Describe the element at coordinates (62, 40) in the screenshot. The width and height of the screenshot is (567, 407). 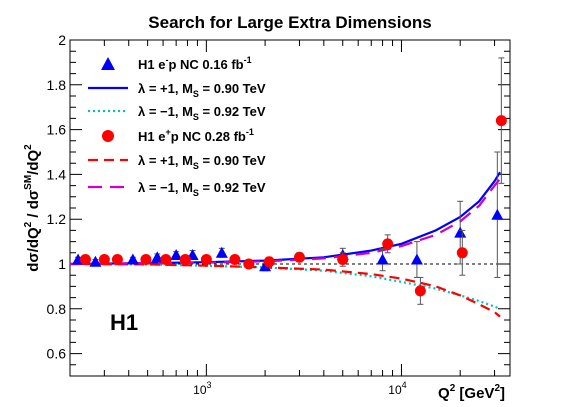
I see `y-tick-label: 2` at that location.